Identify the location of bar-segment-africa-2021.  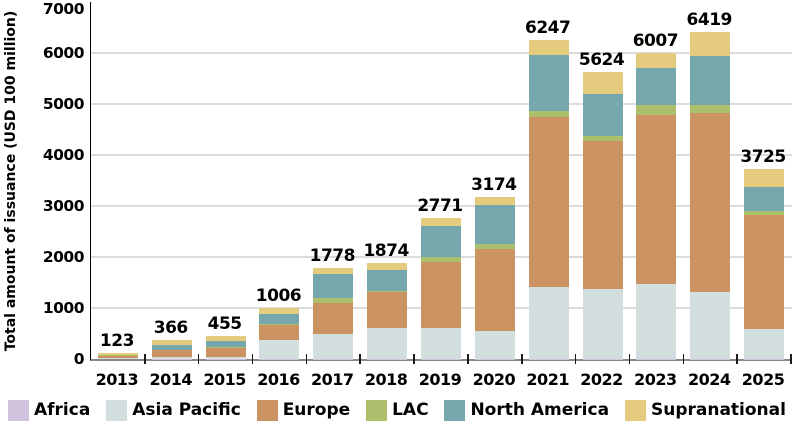
(548, 358).